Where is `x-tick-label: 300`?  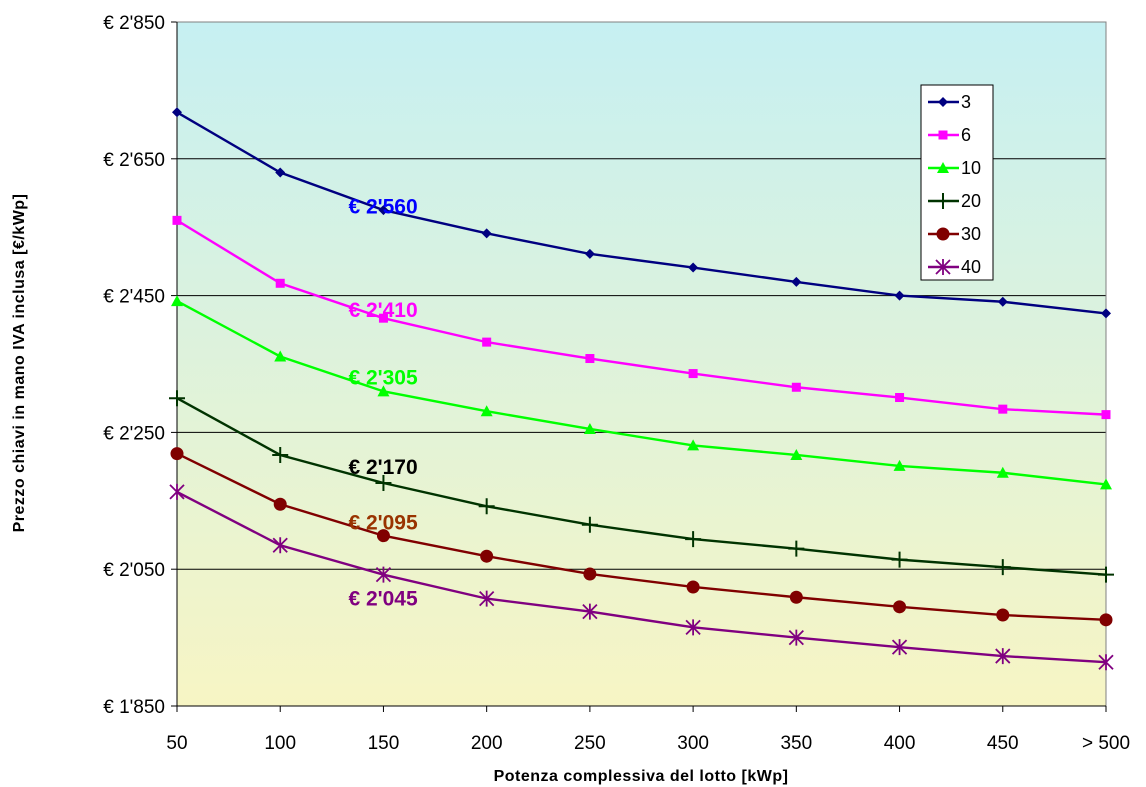
x-tick-label: 300 is located at coordinates (693, 743).